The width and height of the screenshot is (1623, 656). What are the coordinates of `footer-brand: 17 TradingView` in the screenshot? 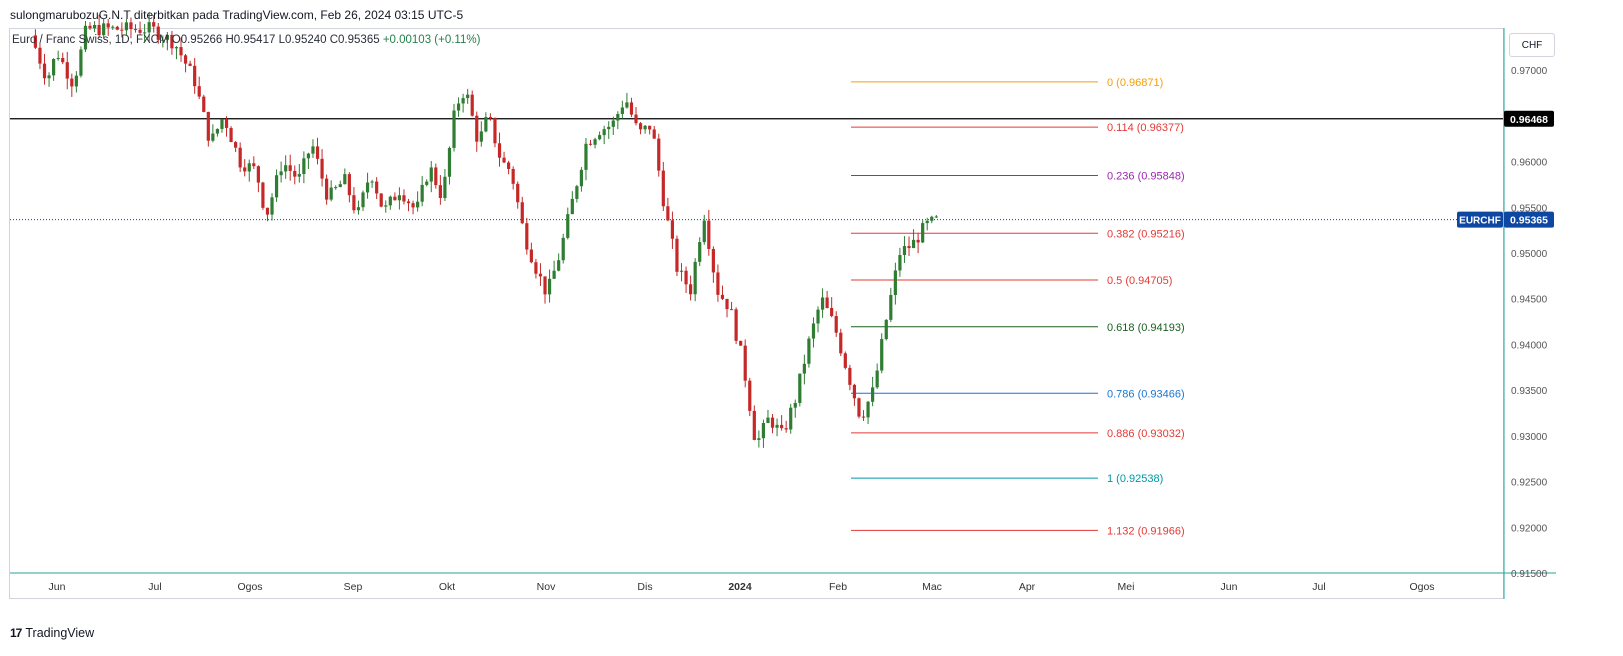 It's located at (52, 633).